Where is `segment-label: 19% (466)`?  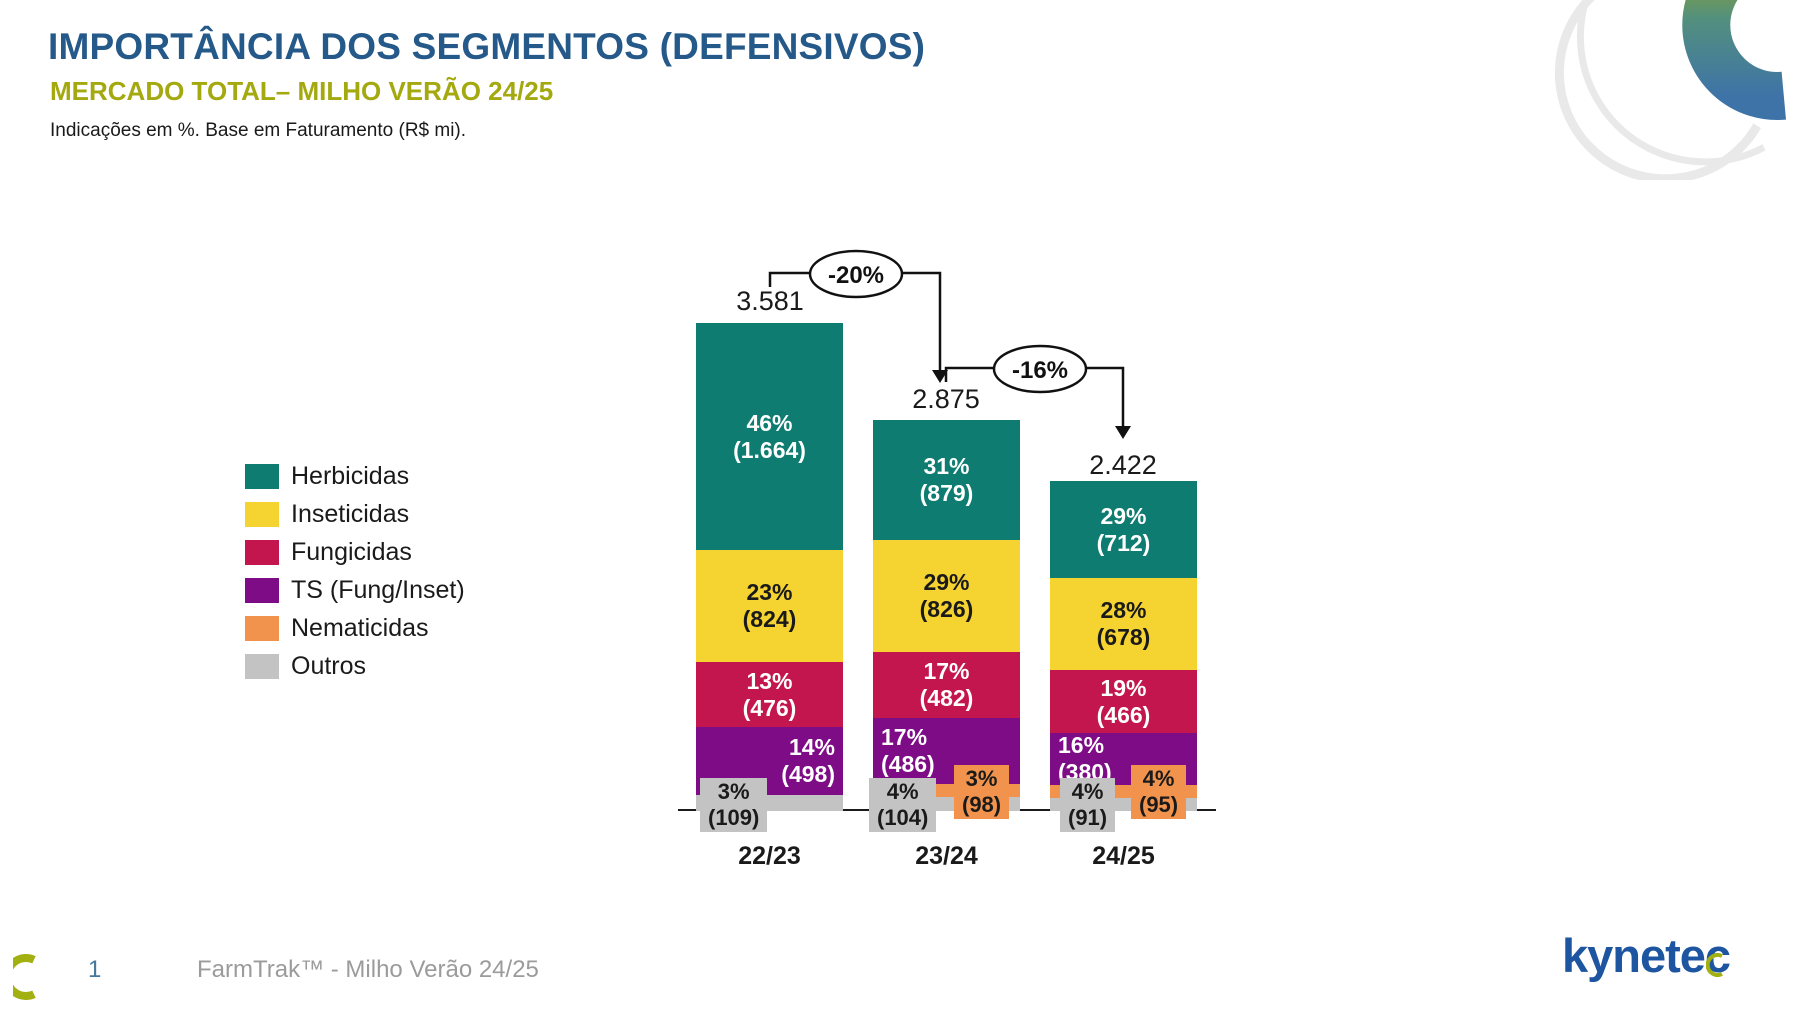
segment-label: 19% (466) is located at coordinates (1123, 701).